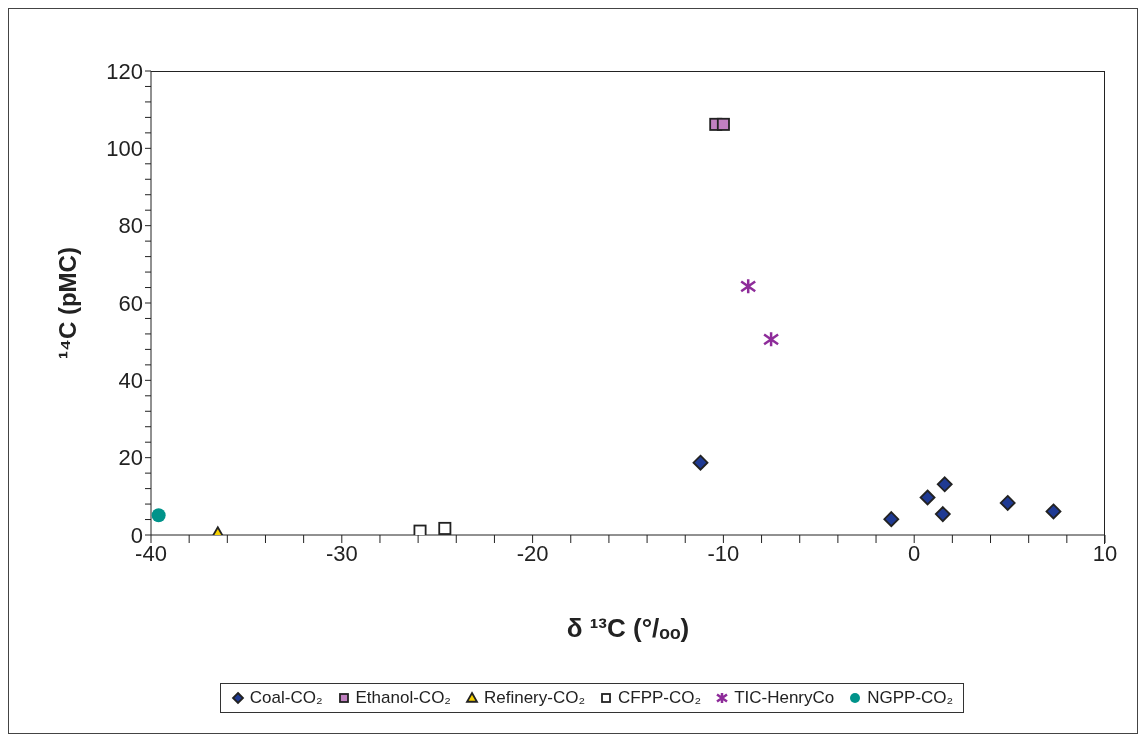 This screenshot has width=1146, height=742. What do you see at coordinates (130, 303) in the screenshot?
I see `y-tick-label: 60` at bounding box center [130, 303].